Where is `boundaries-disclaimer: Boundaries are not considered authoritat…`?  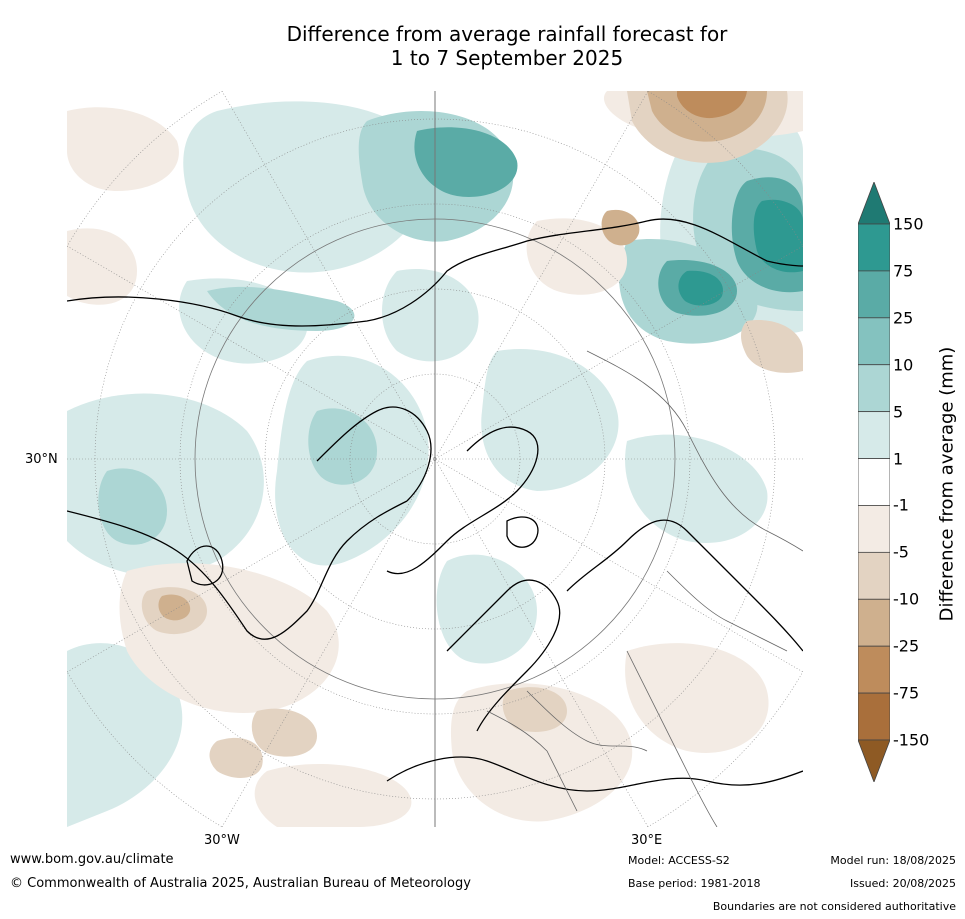 boundaries-disclaimer: Boundaries are not considered authoritat… is located at coordinates (834, 906).